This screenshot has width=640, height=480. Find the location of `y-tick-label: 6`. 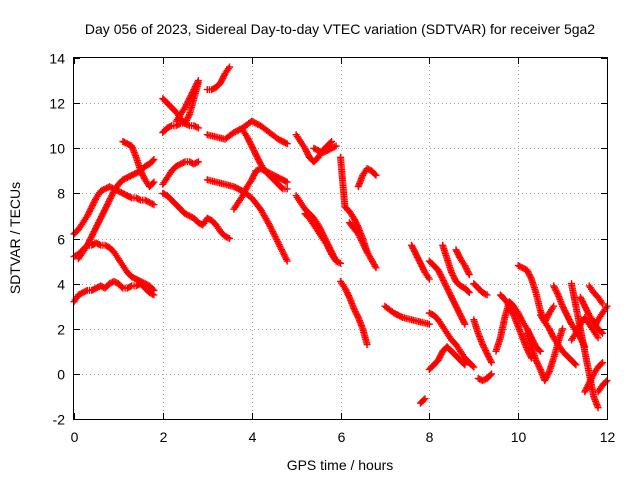

y-tick-label: 6 is located at coordinates (61, 240).